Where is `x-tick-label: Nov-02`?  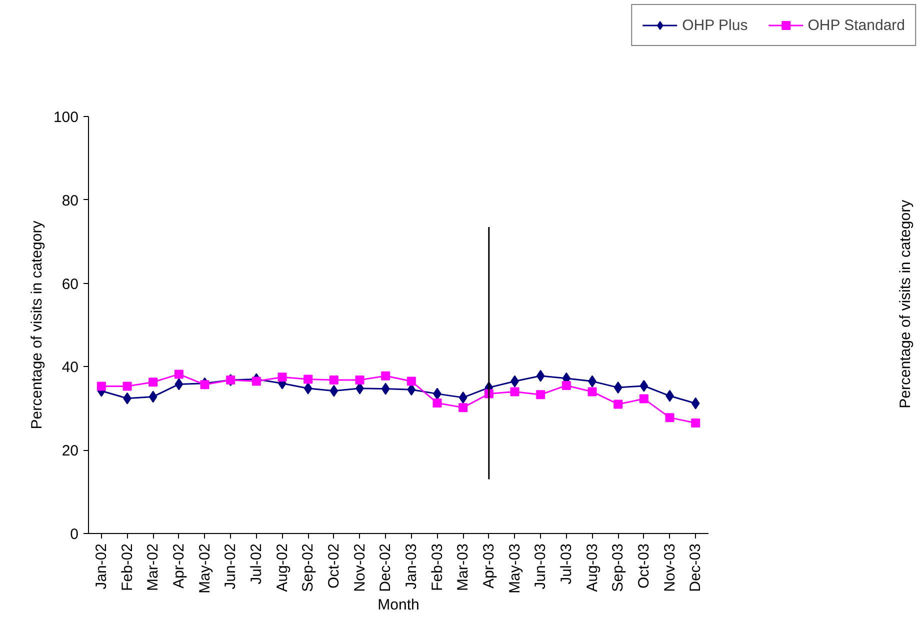
x-tick-label: Nov-02 is located at coordinates (359, 567).